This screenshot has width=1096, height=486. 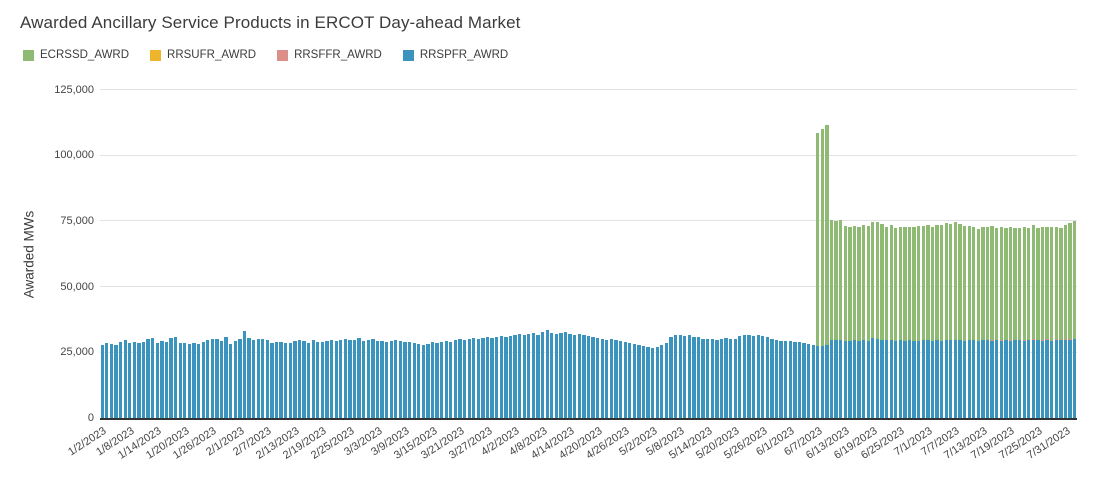 What do you see at coordinates (329, 55) in the screenshot?
I see `legend-item-rrsffr_awrd: RRSFFR_AWRD` at bounding box center [329, 55].